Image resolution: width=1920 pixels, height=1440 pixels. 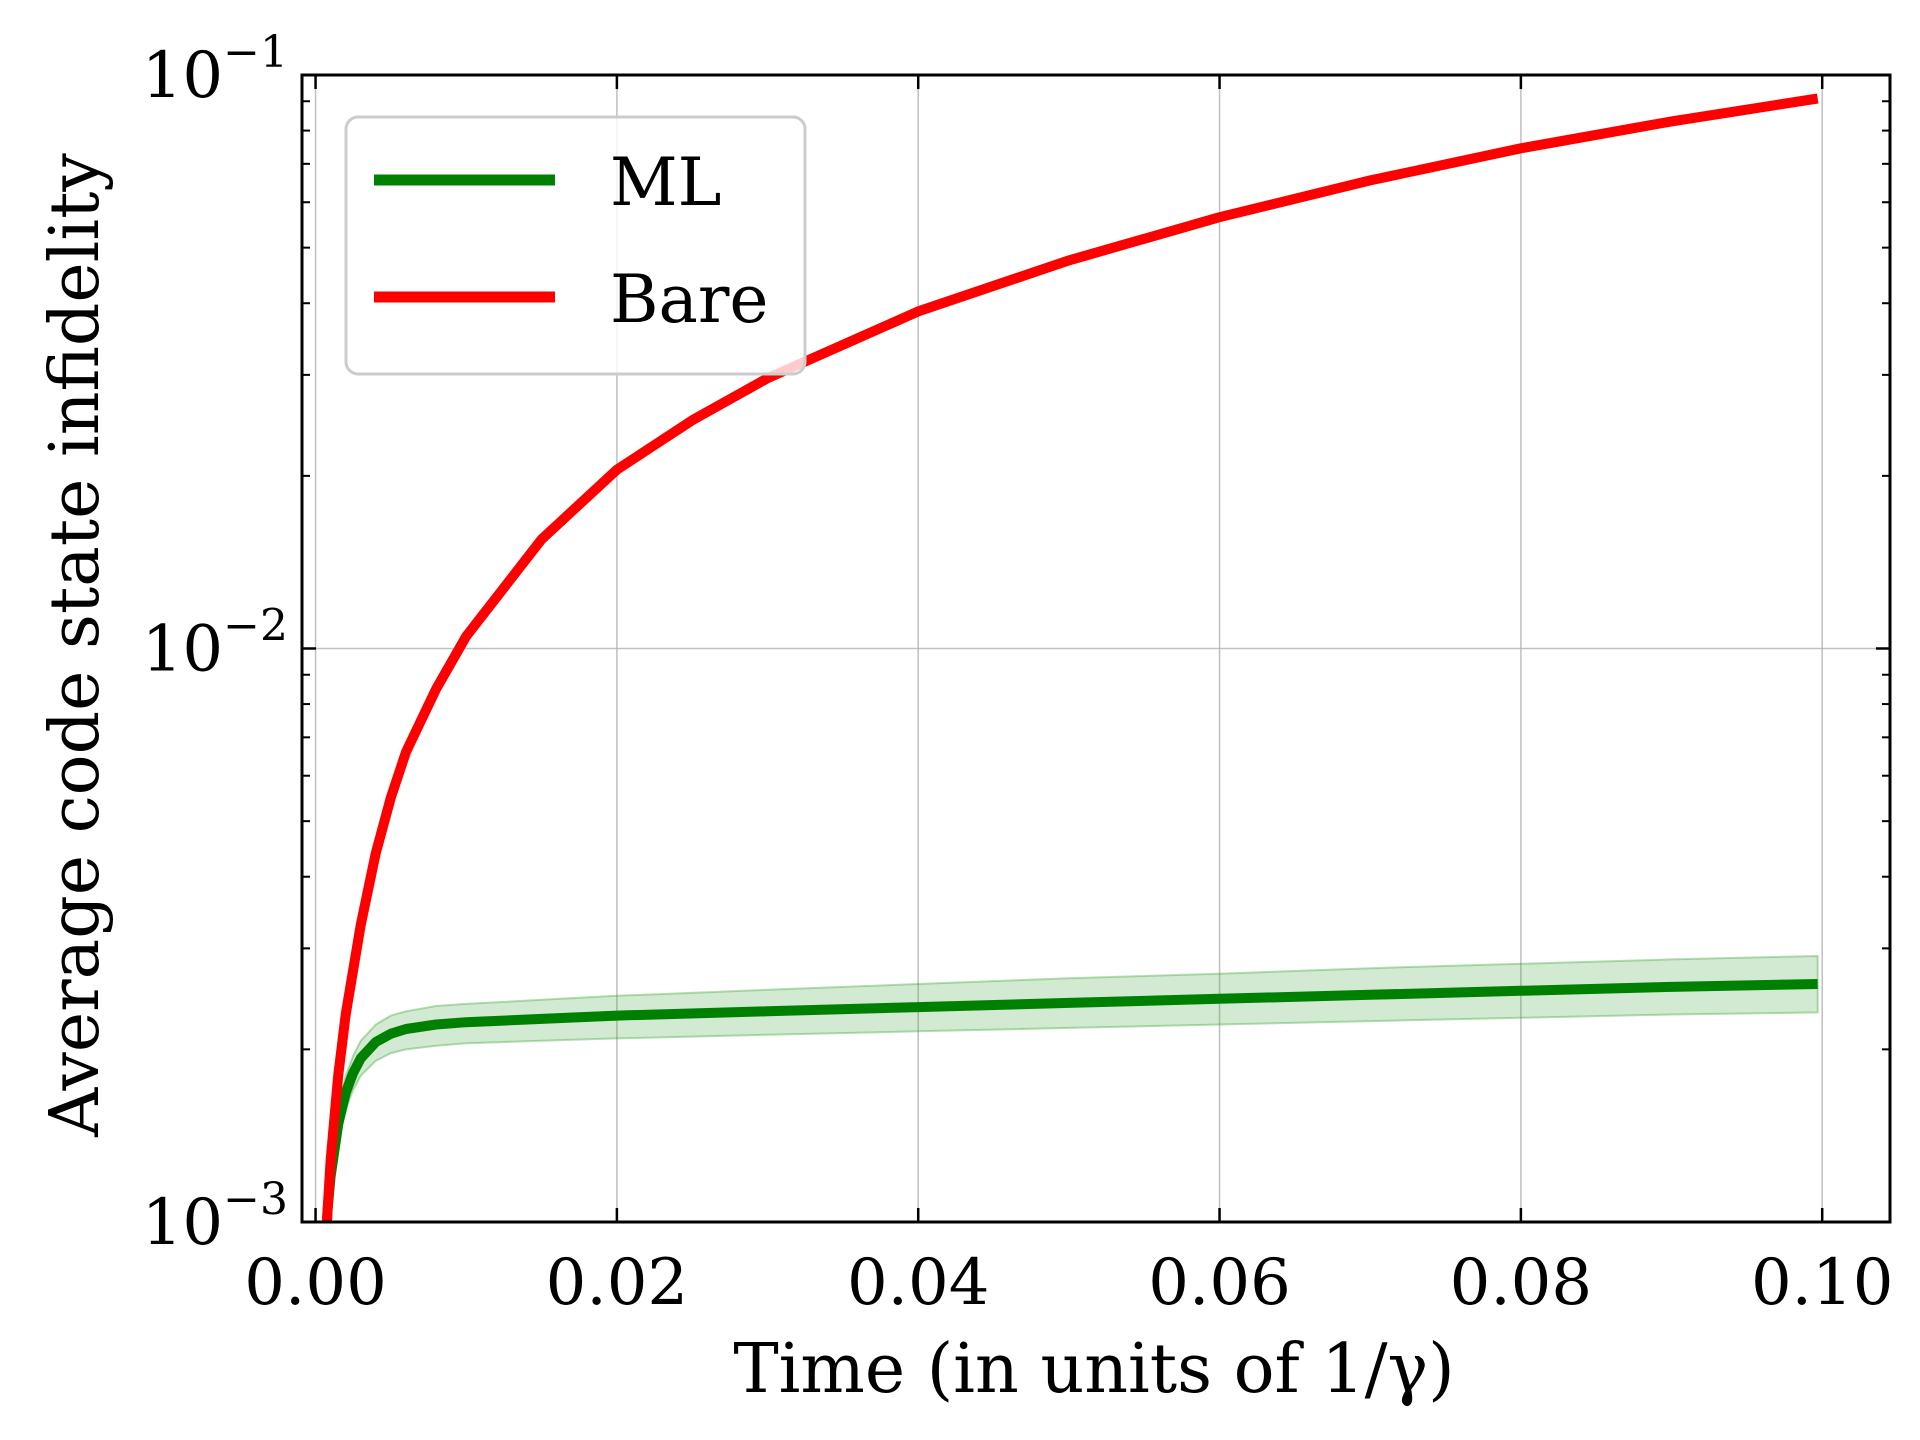 What do you see at coordinates (315, 1283) in the screenshot?
I see `x-tick-label: 0.00` at bounding box center [315, 1283].